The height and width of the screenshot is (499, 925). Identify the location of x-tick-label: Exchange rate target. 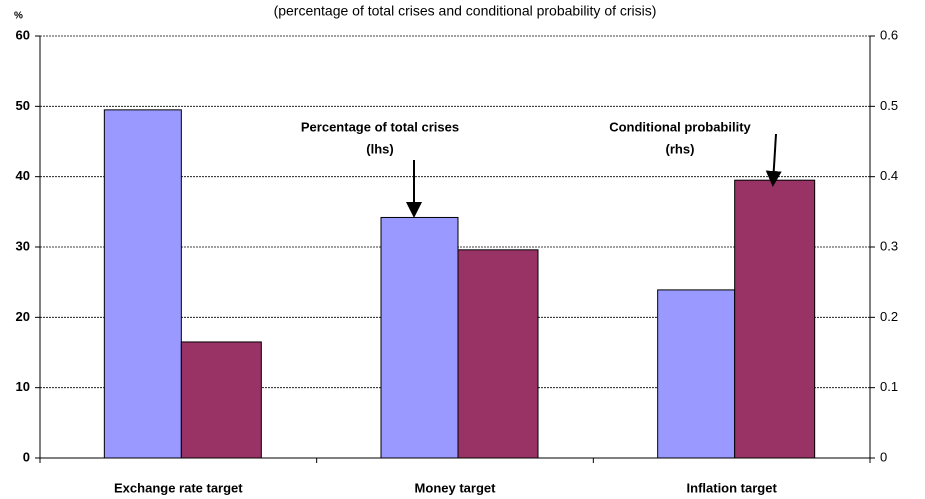
(178, 487).